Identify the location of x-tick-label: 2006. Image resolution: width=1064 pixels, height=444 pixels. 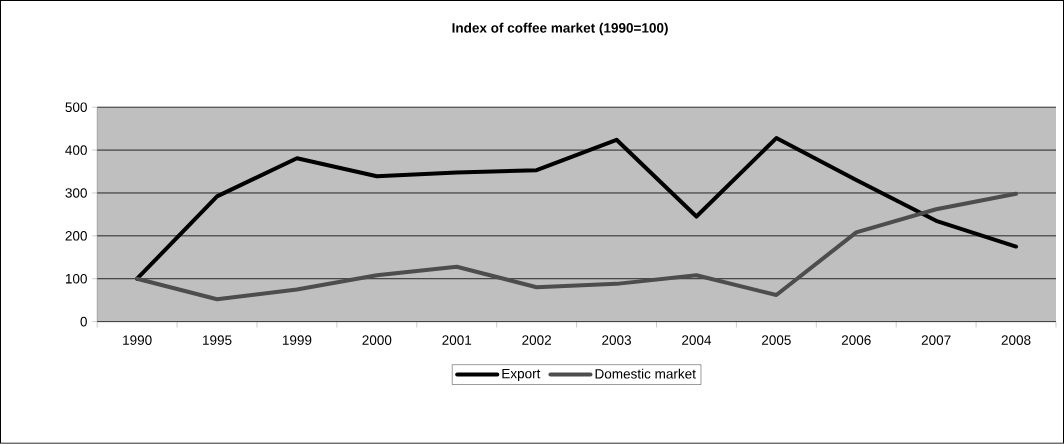
(856, 340).